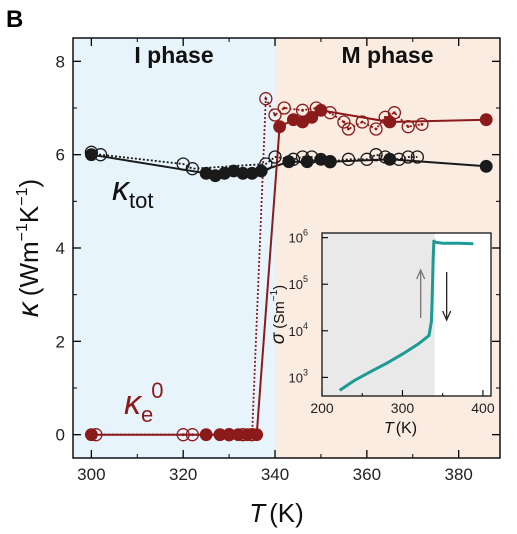  What do you see at coordinates (276, 513) in the screenshot?
I see `x-axis-label: T (K)` at bounding box center [276, 513].